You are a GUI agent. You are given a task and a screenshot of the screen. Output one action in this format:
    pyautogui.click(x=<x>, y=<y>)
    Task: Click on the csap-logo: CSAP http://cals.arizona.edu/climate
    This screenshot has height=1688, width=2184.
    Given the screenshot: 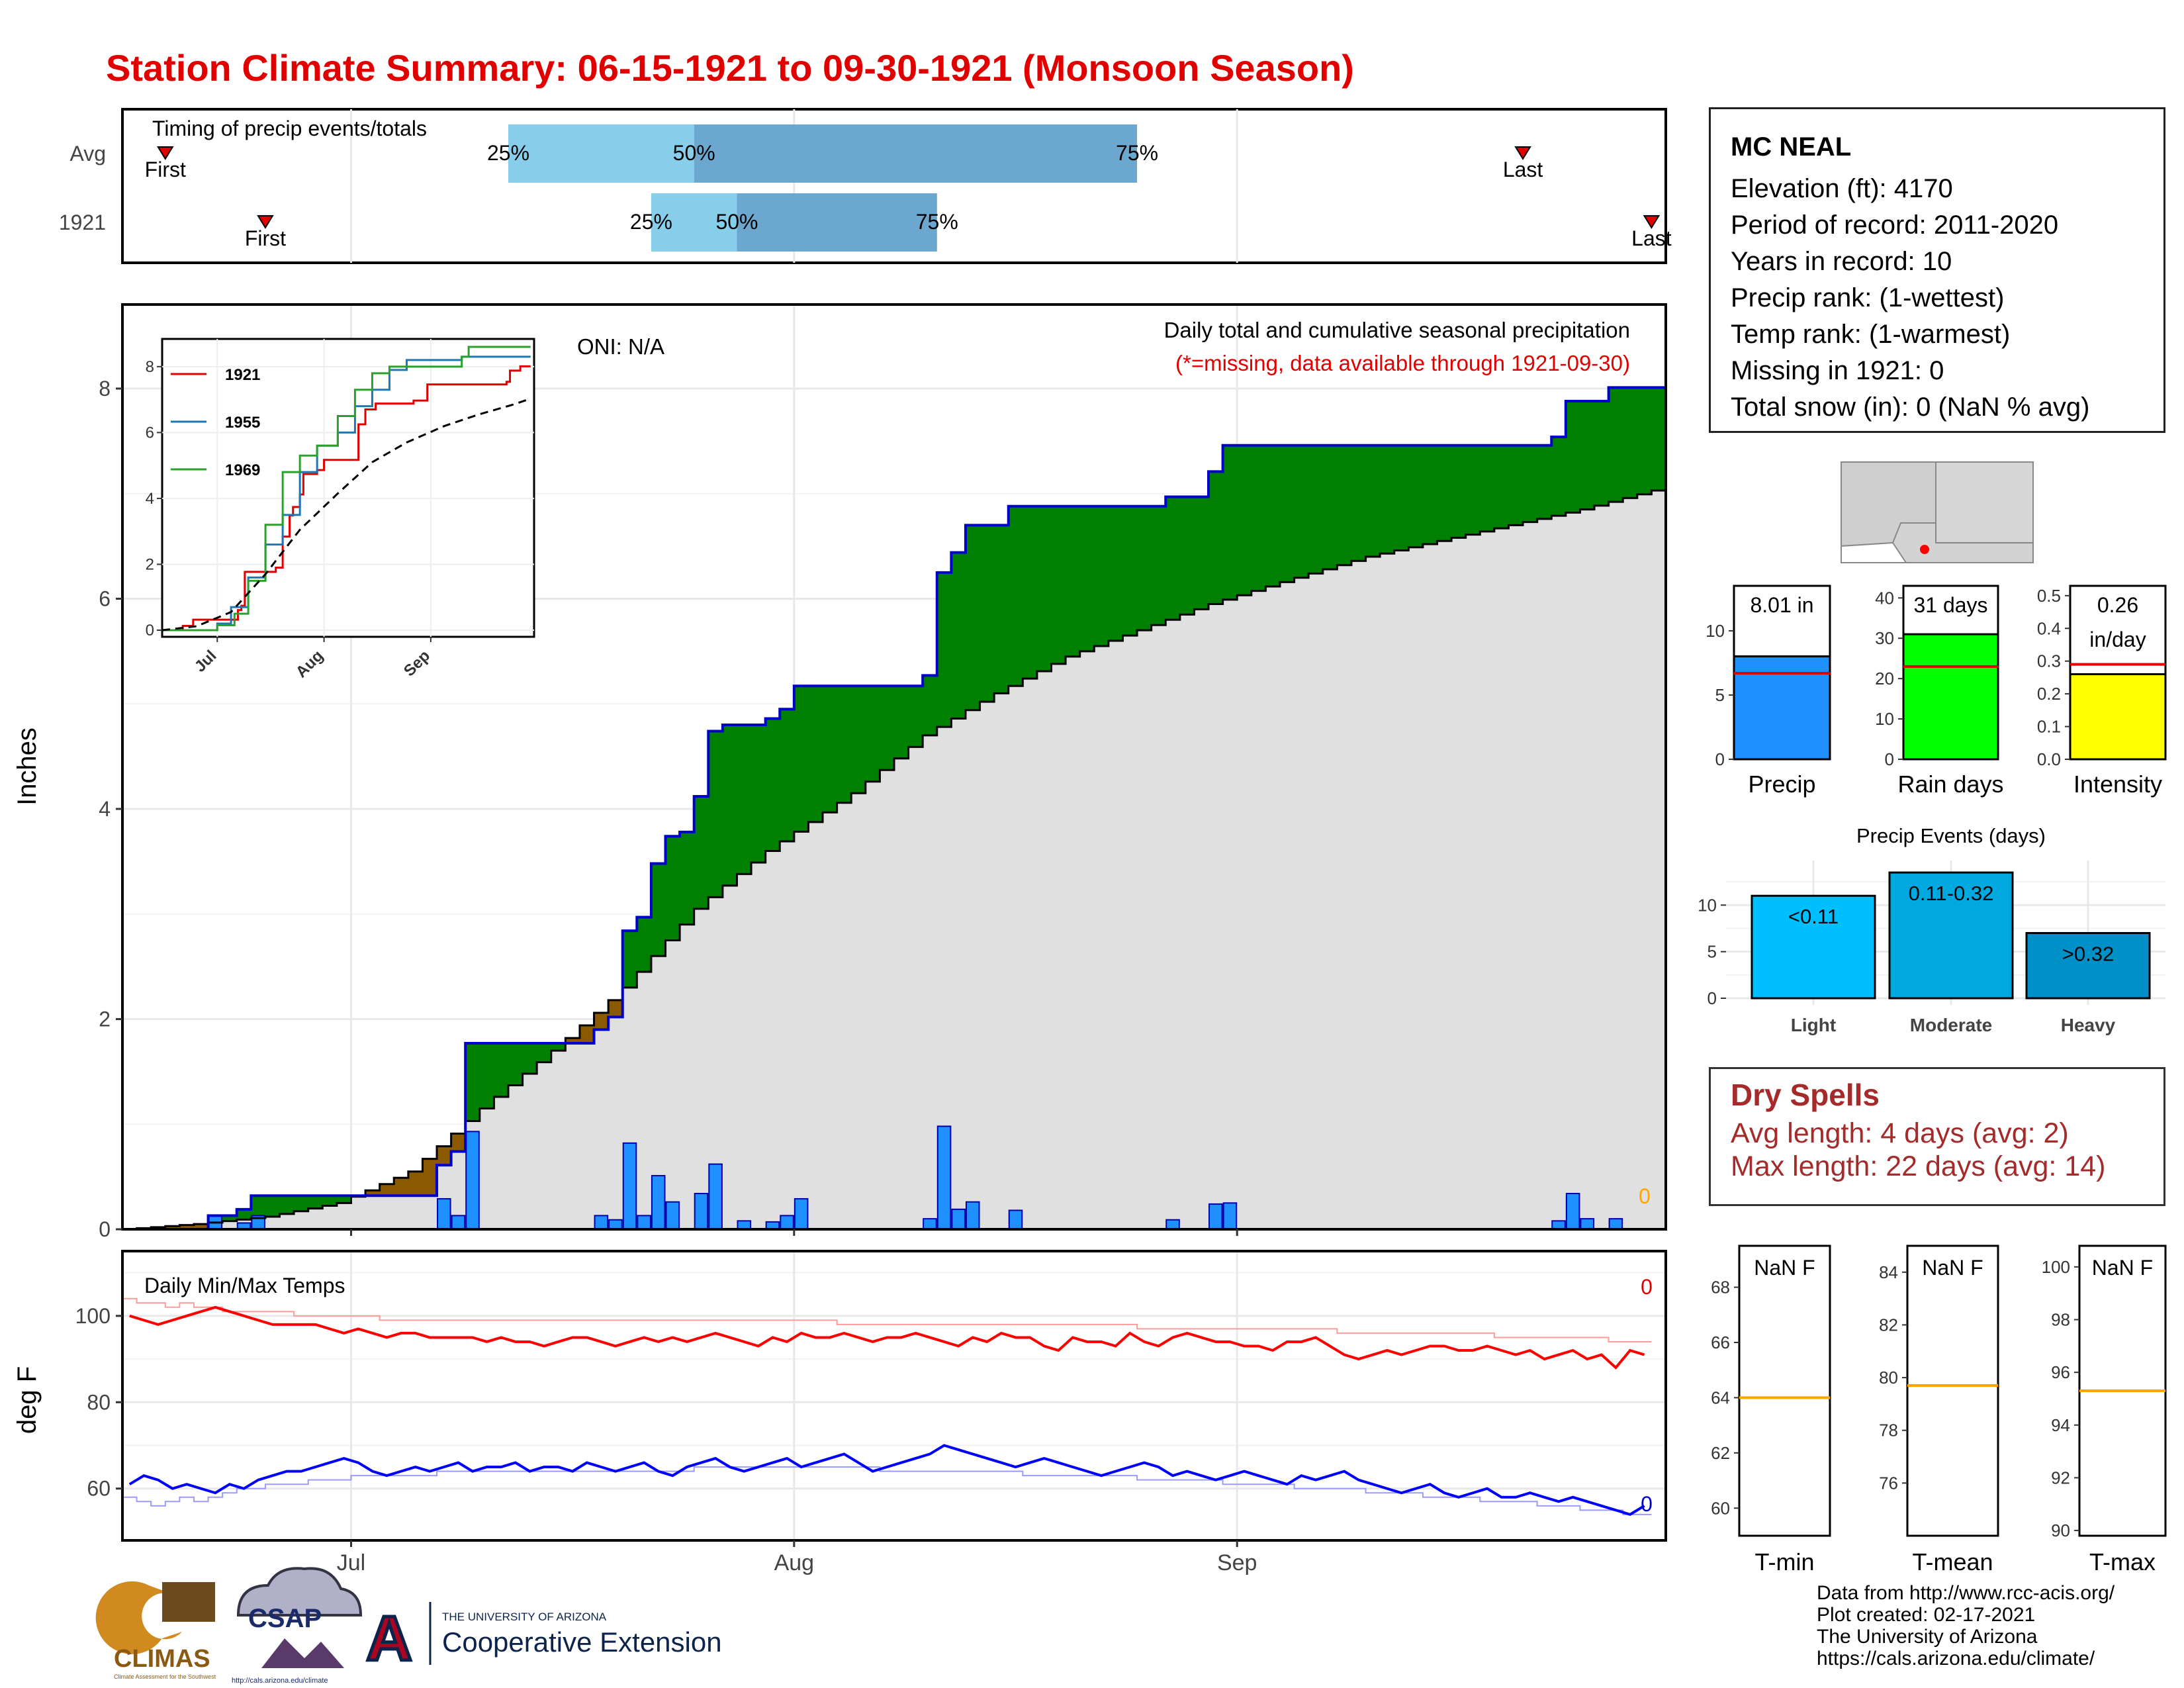 What is the action you would take?
    pyautogui.click(x=297, y=1626)
    